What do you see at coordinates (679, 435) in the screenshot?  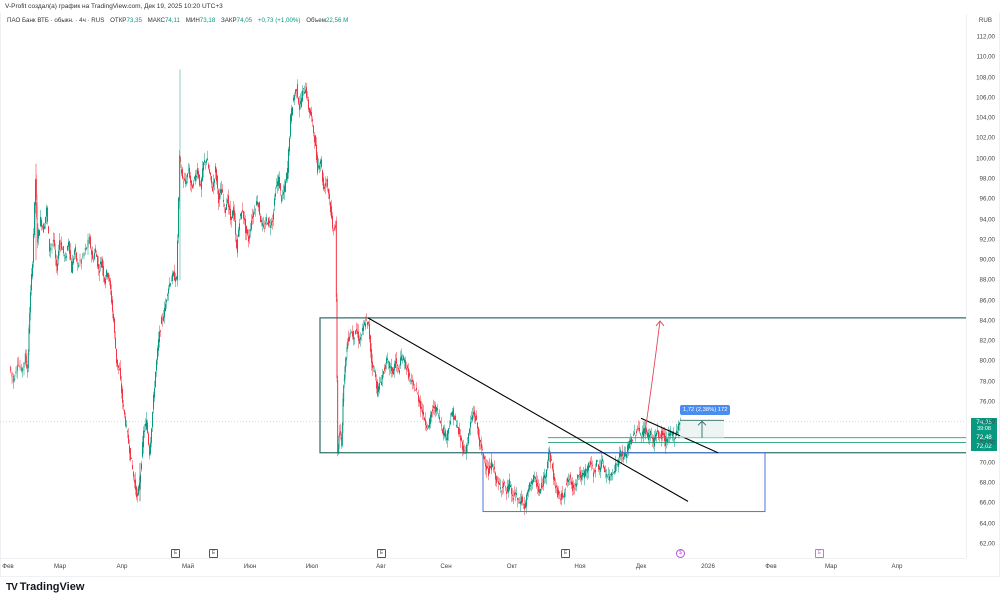 I see `trend-line-small` at bounding box center [679, 435].